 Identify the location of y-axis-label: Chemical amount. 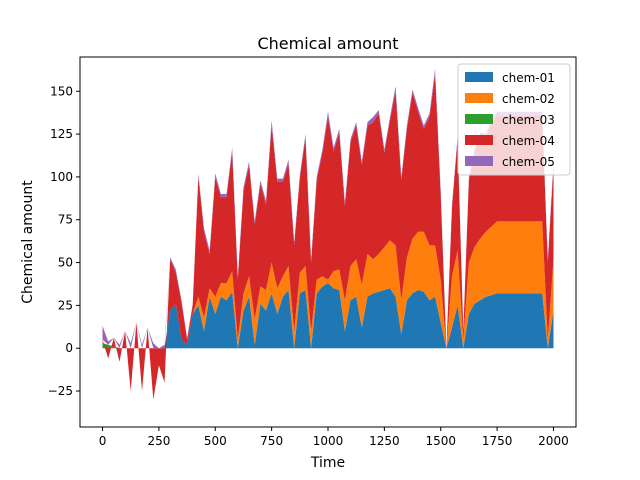
(28, 242).